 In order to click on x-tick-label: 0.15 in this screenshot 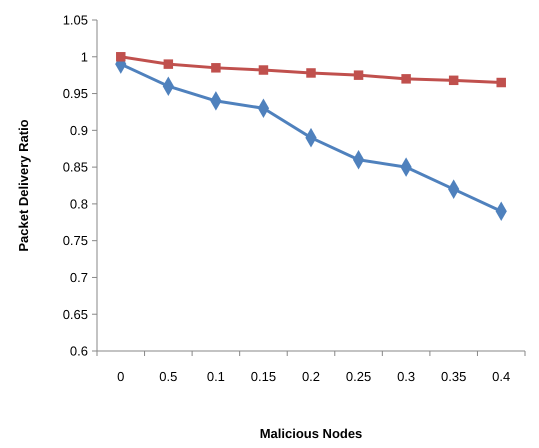, I will do `click(263, 376)`.